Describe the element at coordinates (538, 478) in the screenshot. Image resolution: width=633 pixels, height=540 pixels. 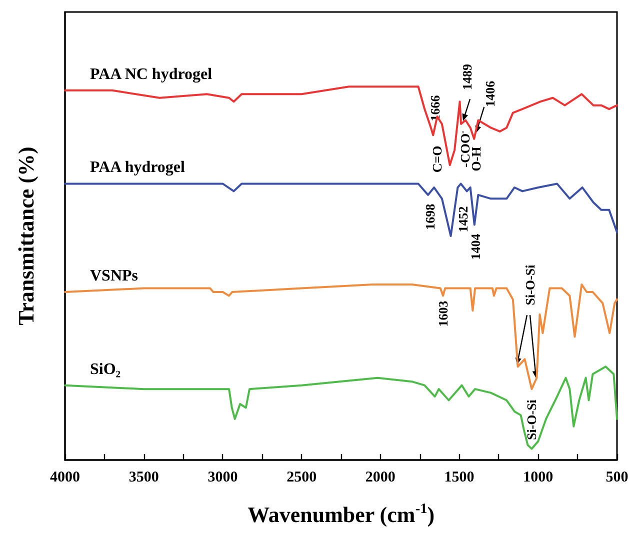
I see `x-tick-label: 1000` at that location.